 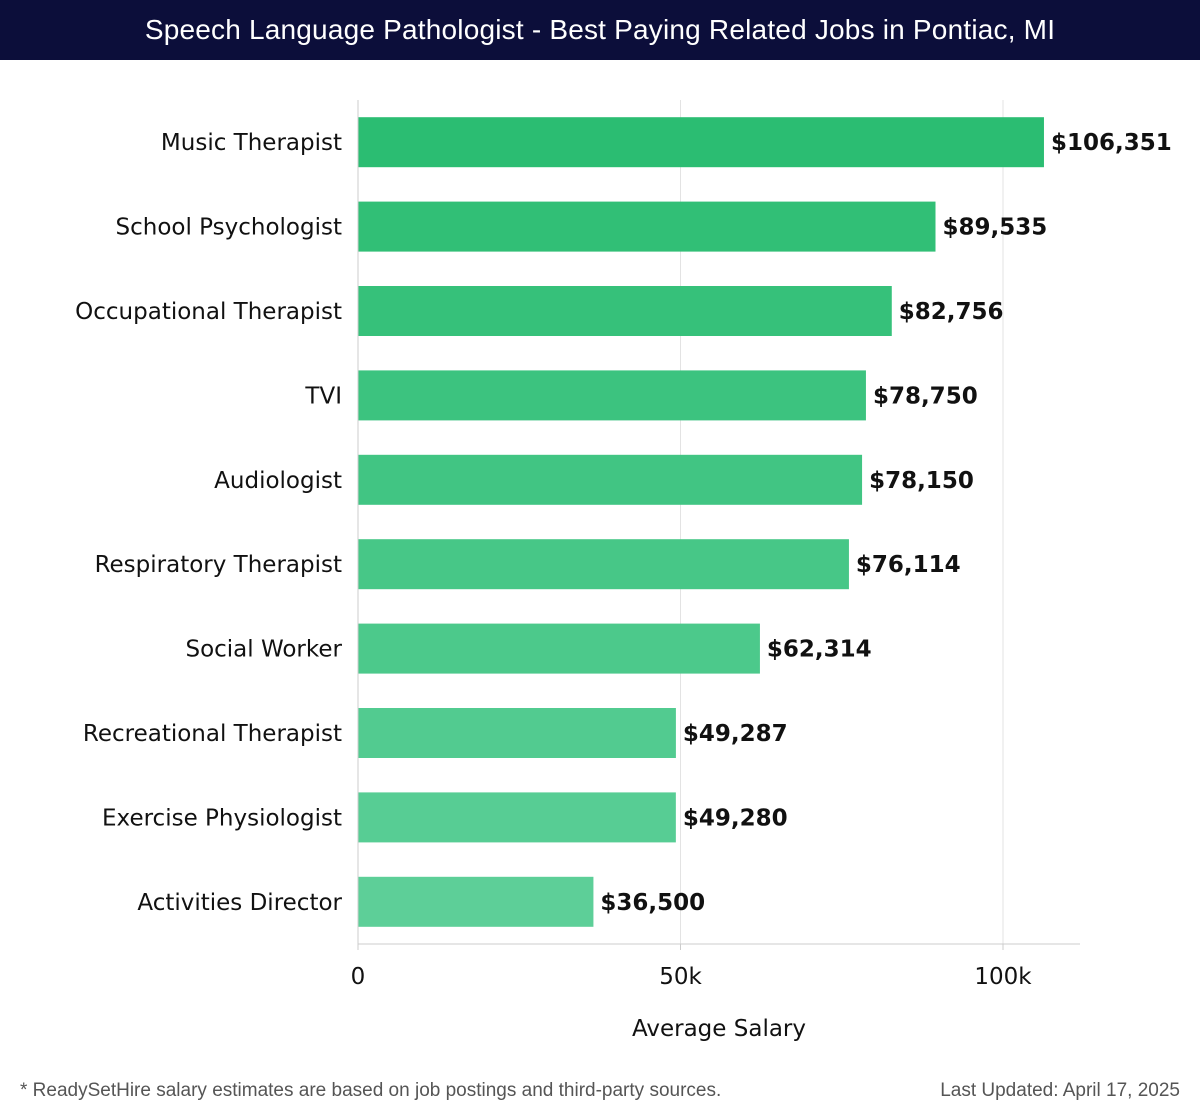 What do you see at coordinates (819, 650) in the screenshot?
I see `data-label: $62,314` at bounding box center [819, 650].